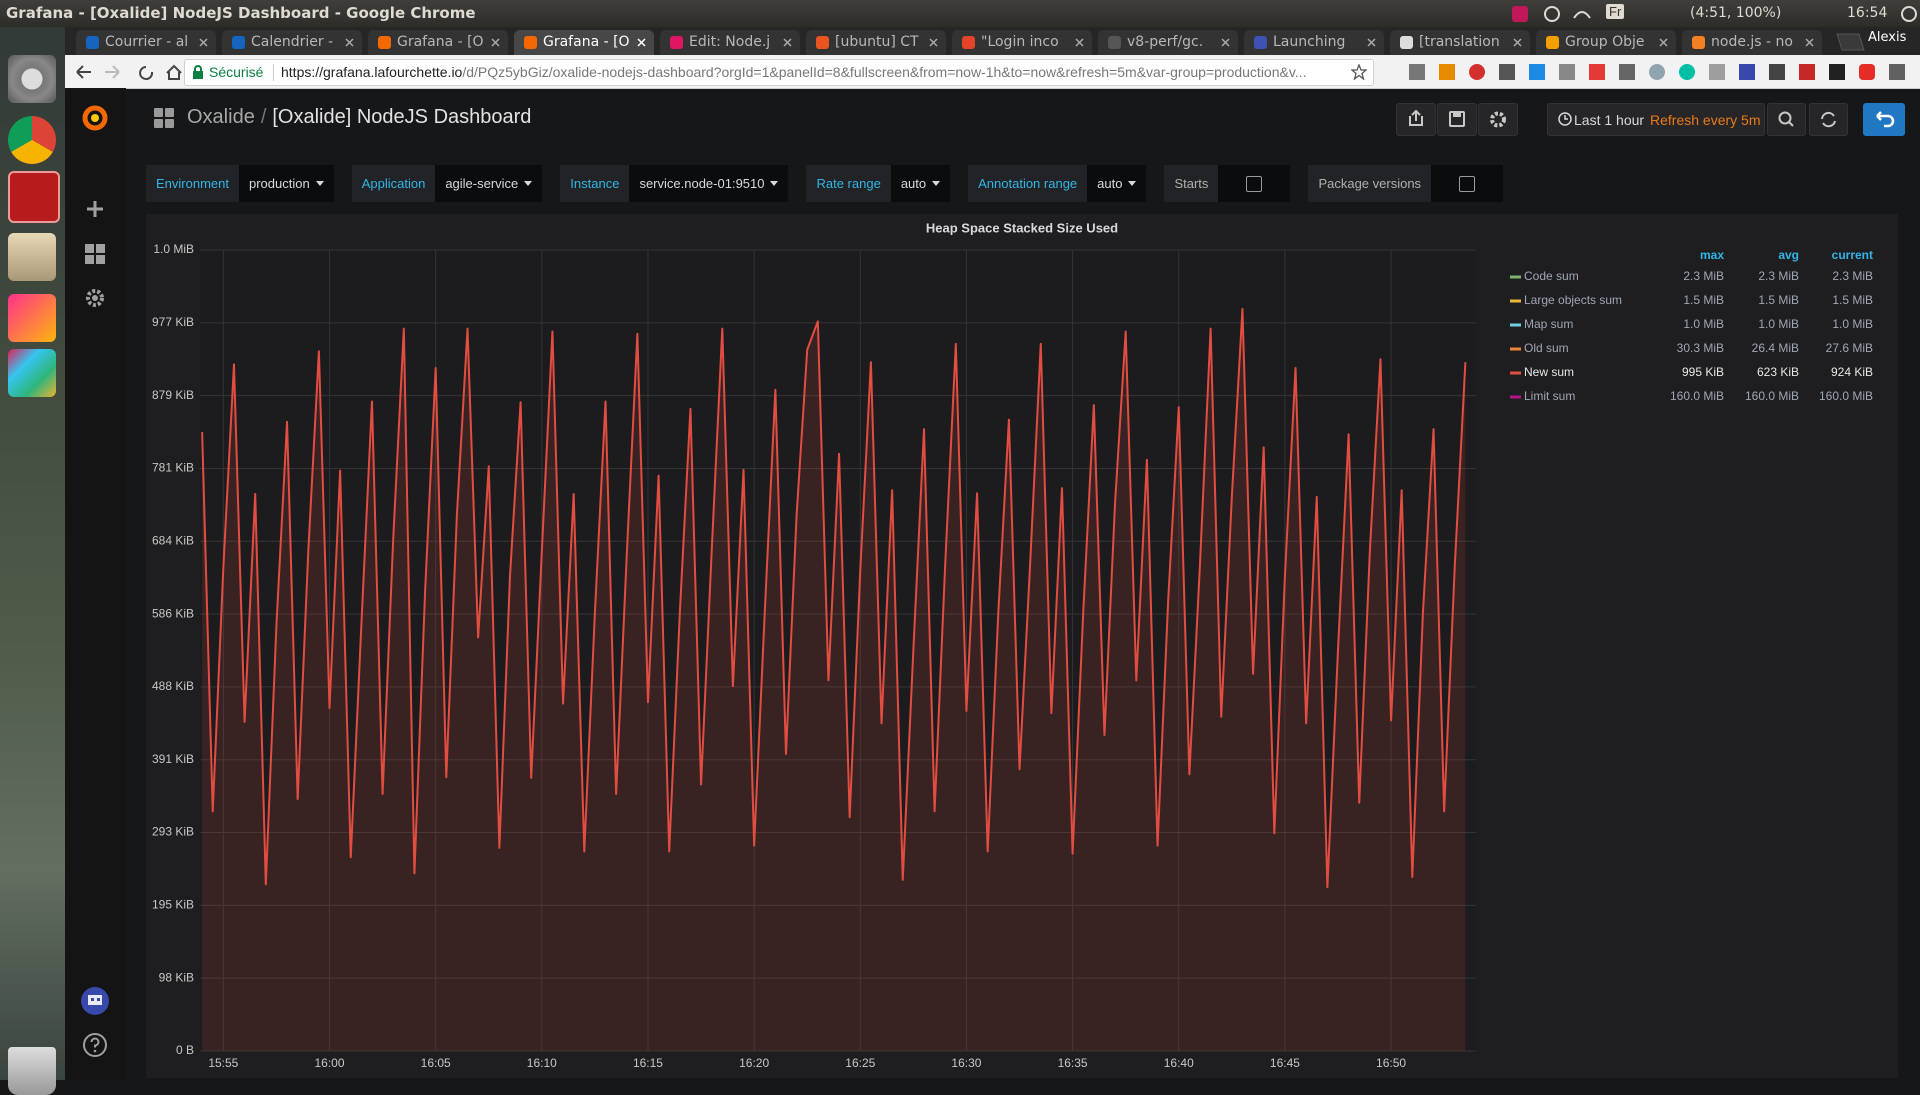  What do you see at coordinates (1498, 119) in the screenshot?
I see `settings-button` at bounding box center [1498, 119].